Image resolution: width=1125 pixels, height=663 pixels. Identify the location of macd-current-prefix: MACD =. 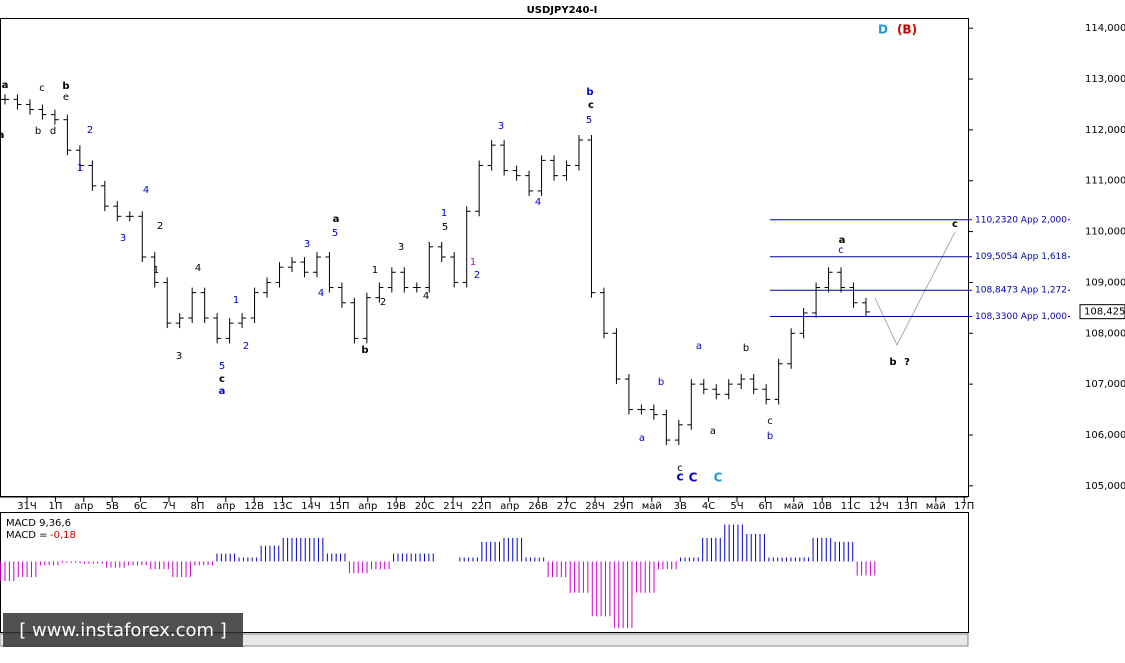
(27, 535).